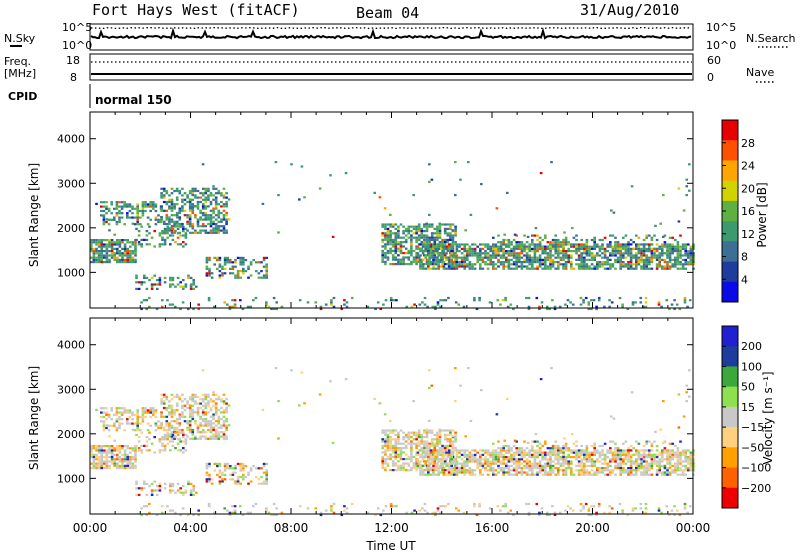 This screenshot has width=800, height=554. I want to click on colorbar-tick-label: 12, so click(748, 234).